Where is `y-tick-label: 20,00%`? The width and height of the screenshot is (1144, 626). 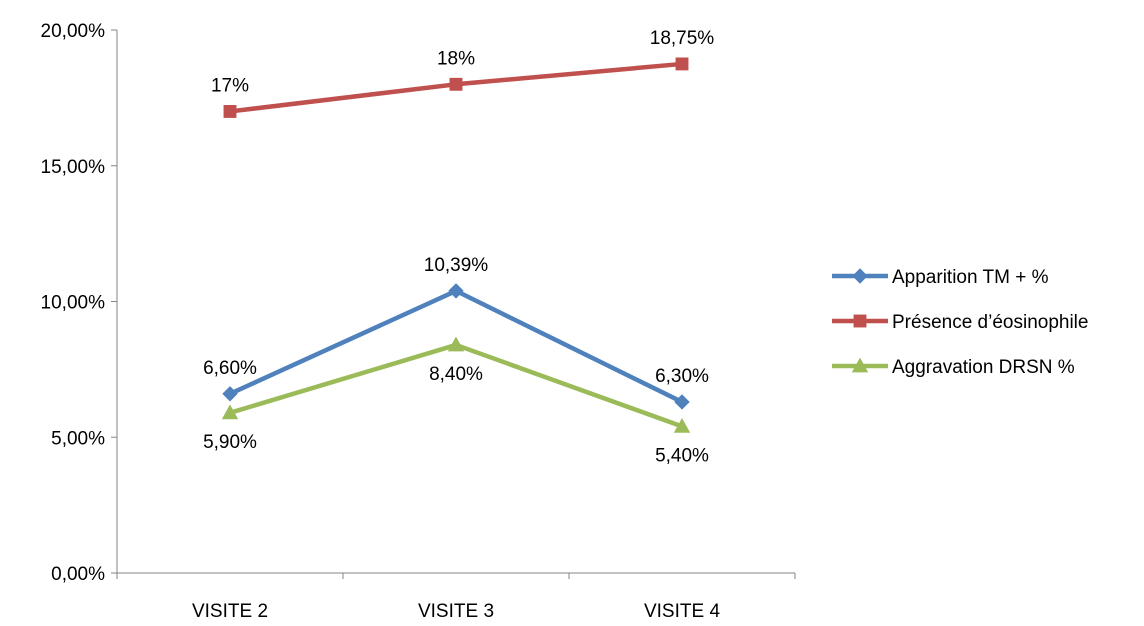 y-tick-label: 20,00% is located at coordinates (73, 31).